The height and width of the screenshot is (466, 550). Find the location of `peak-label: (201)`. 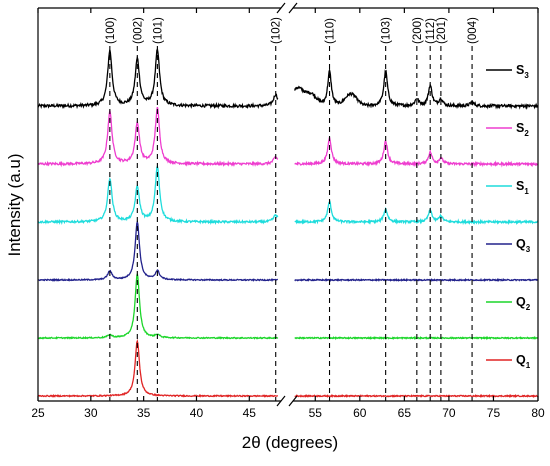

peak-label: (201) is located at coordinates (442, 30).